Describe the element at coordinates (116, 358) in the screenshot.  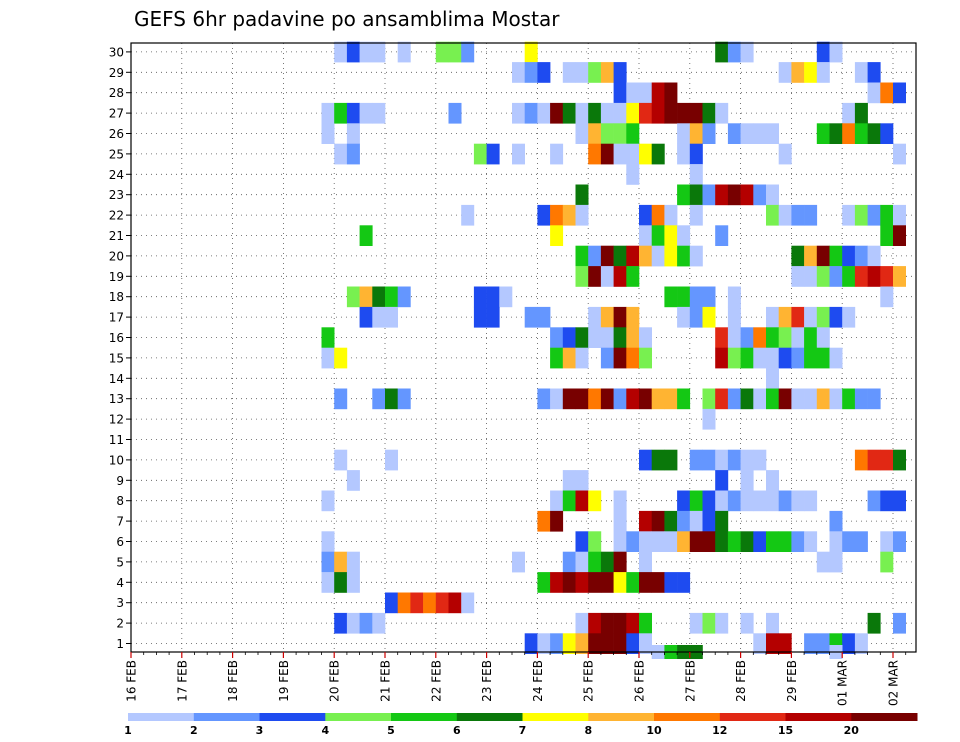
I see `y-tick-label: 15` at that location.